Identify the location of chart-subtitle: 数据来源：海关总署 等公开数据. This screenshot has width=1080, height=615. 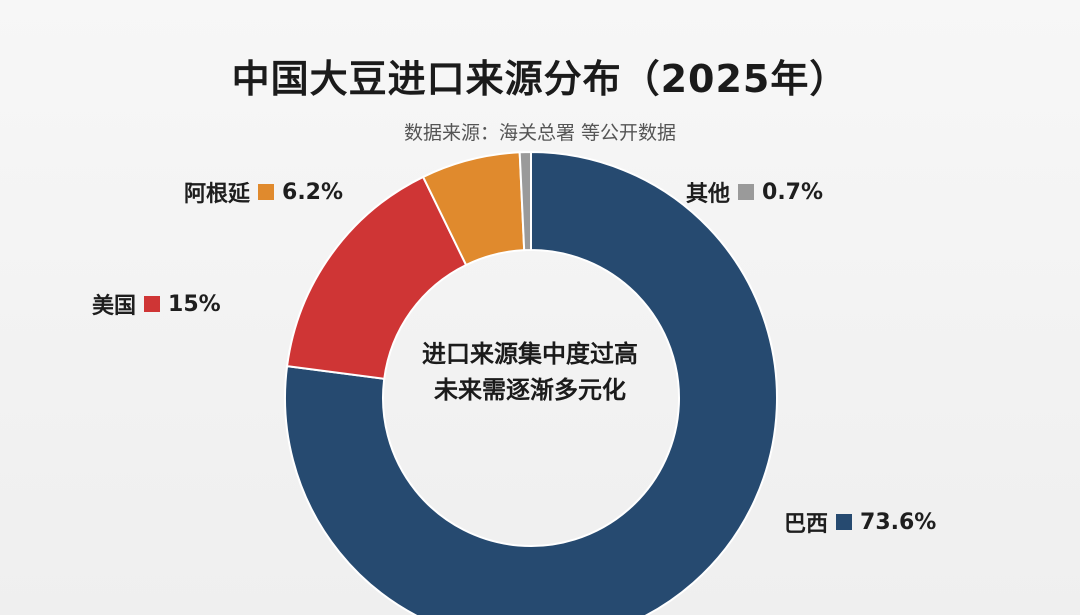
(540, 133).